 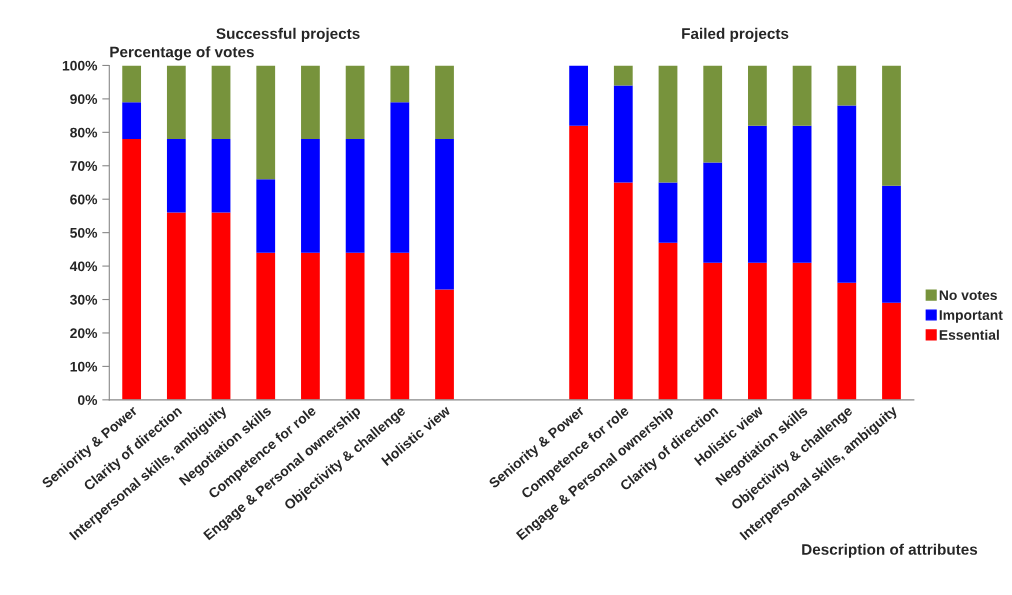 I want to click on y-tick-label: 60%, so click(x=84, y=199).